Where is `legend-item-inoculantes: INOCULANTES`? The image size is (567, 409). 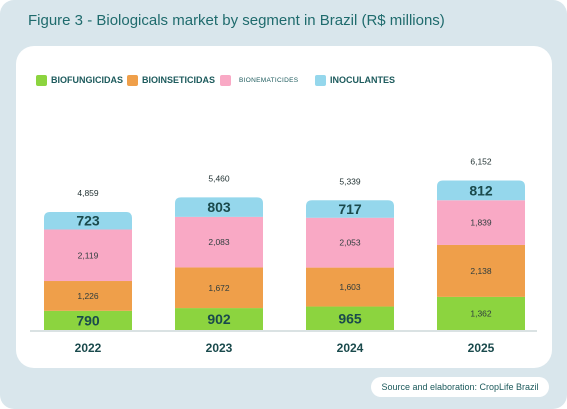 legend-item-inoculantes: INOCULANTES is located at coordinates (355, 80).